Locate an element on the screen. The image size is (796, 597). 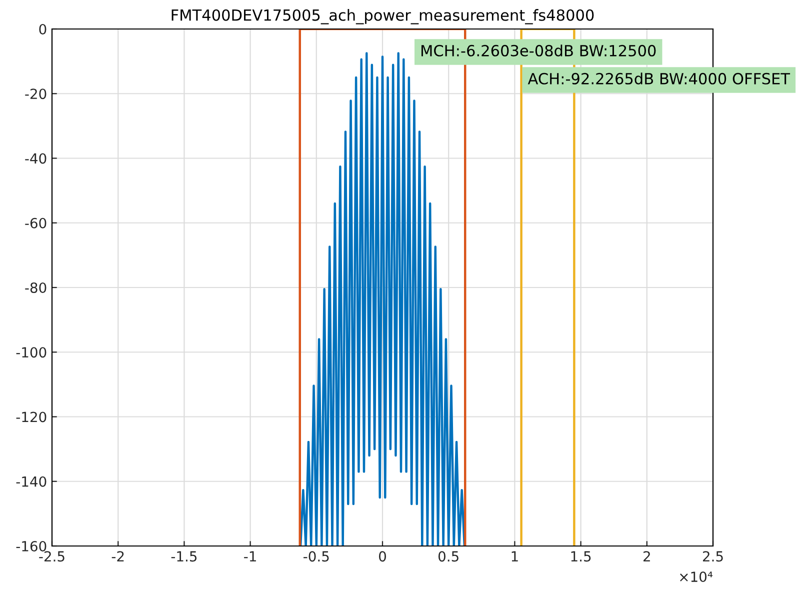
y-tick-label: -60 is located at coordinates (35, 223).